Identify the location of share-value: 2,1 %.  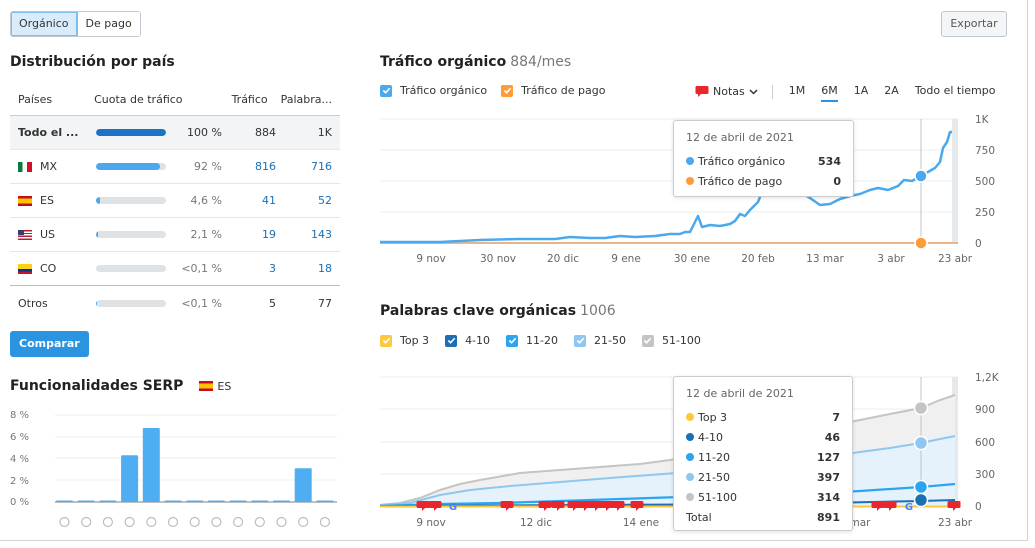
(206, 234).